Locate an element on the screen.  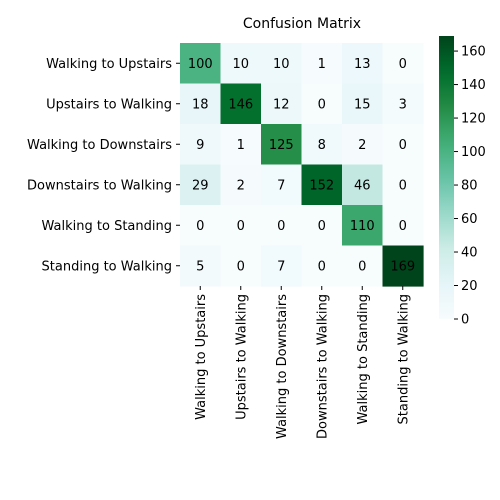
cell-value-label: 3 is located at coordinates (403, 104).